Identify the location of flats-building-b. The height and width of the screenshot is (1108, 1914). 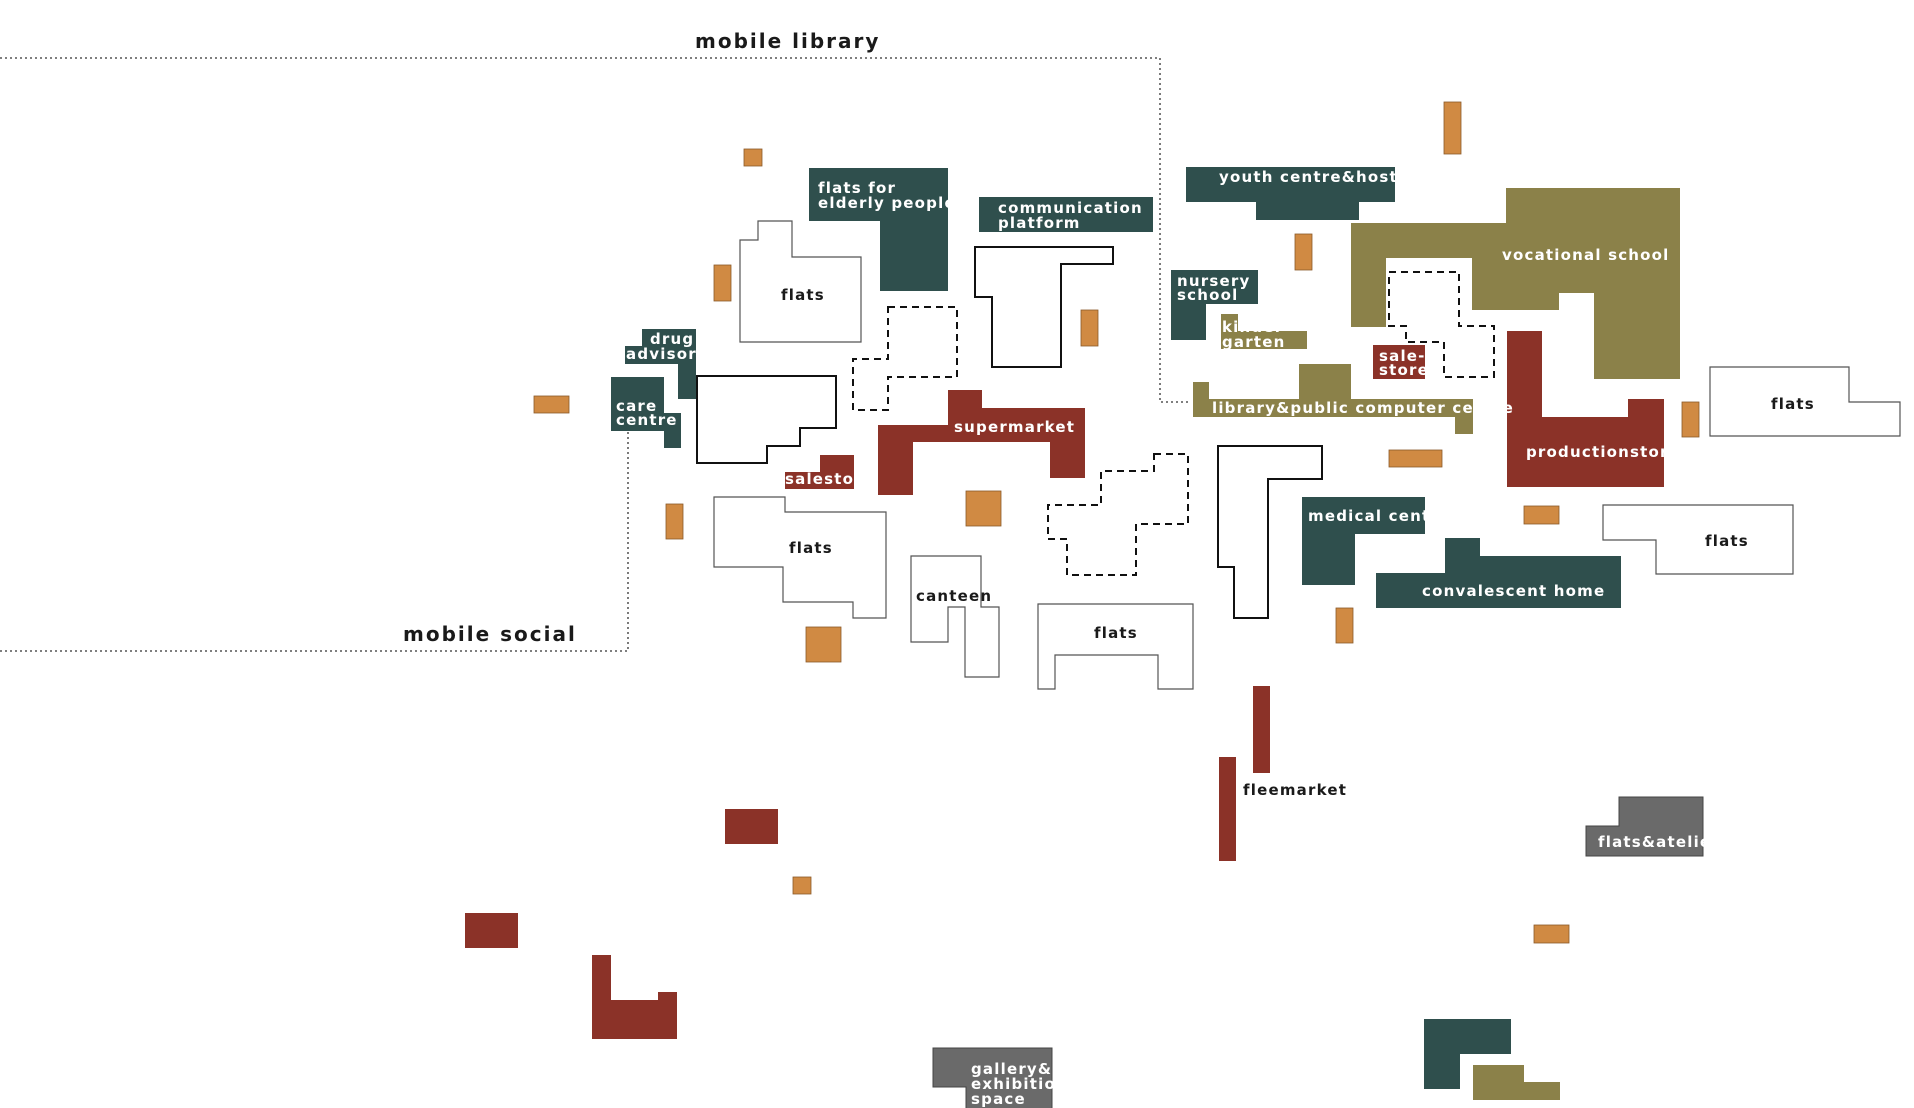
(800, 557).